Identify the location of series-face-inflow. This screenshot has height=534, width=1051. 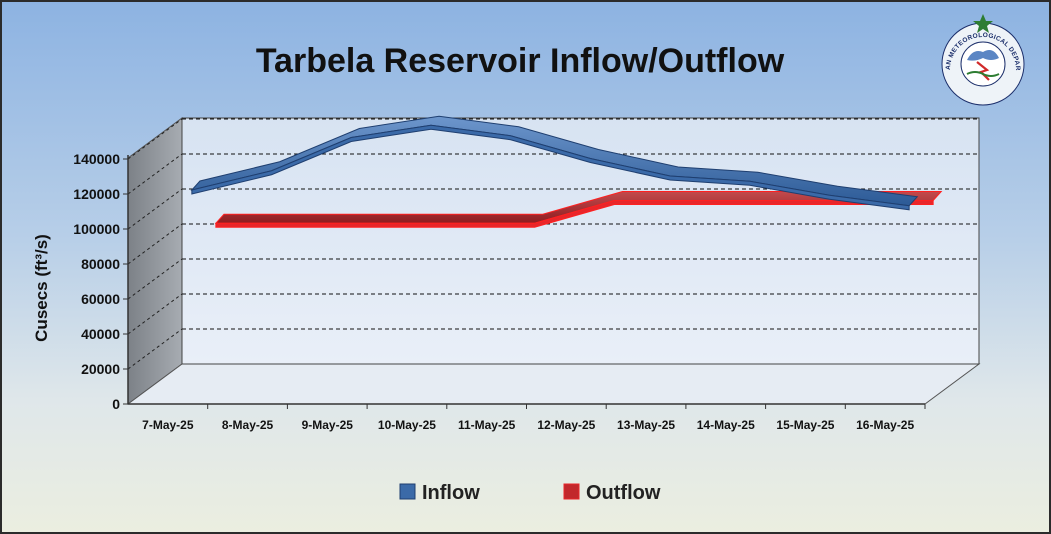
(550, 167).